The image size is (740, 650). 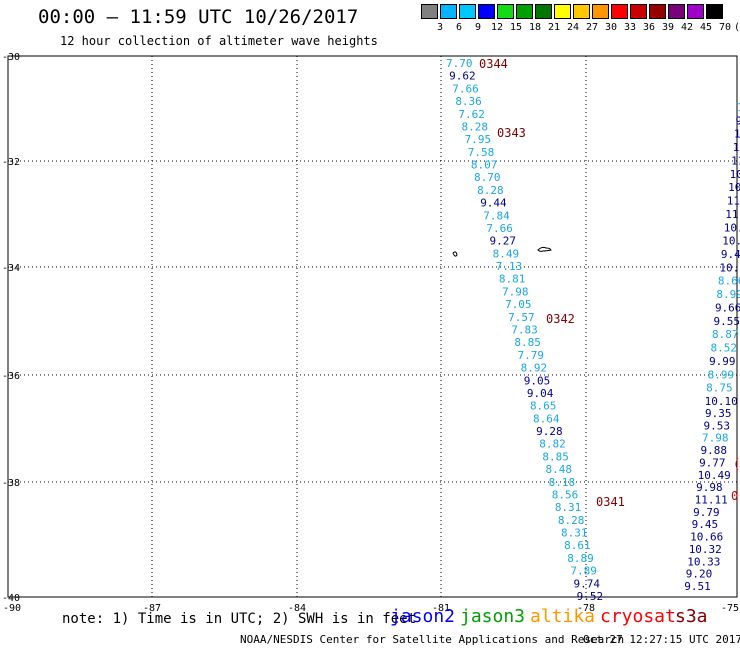 I want to click on swh-value-label: 8.49, so click(x=506, y=253).